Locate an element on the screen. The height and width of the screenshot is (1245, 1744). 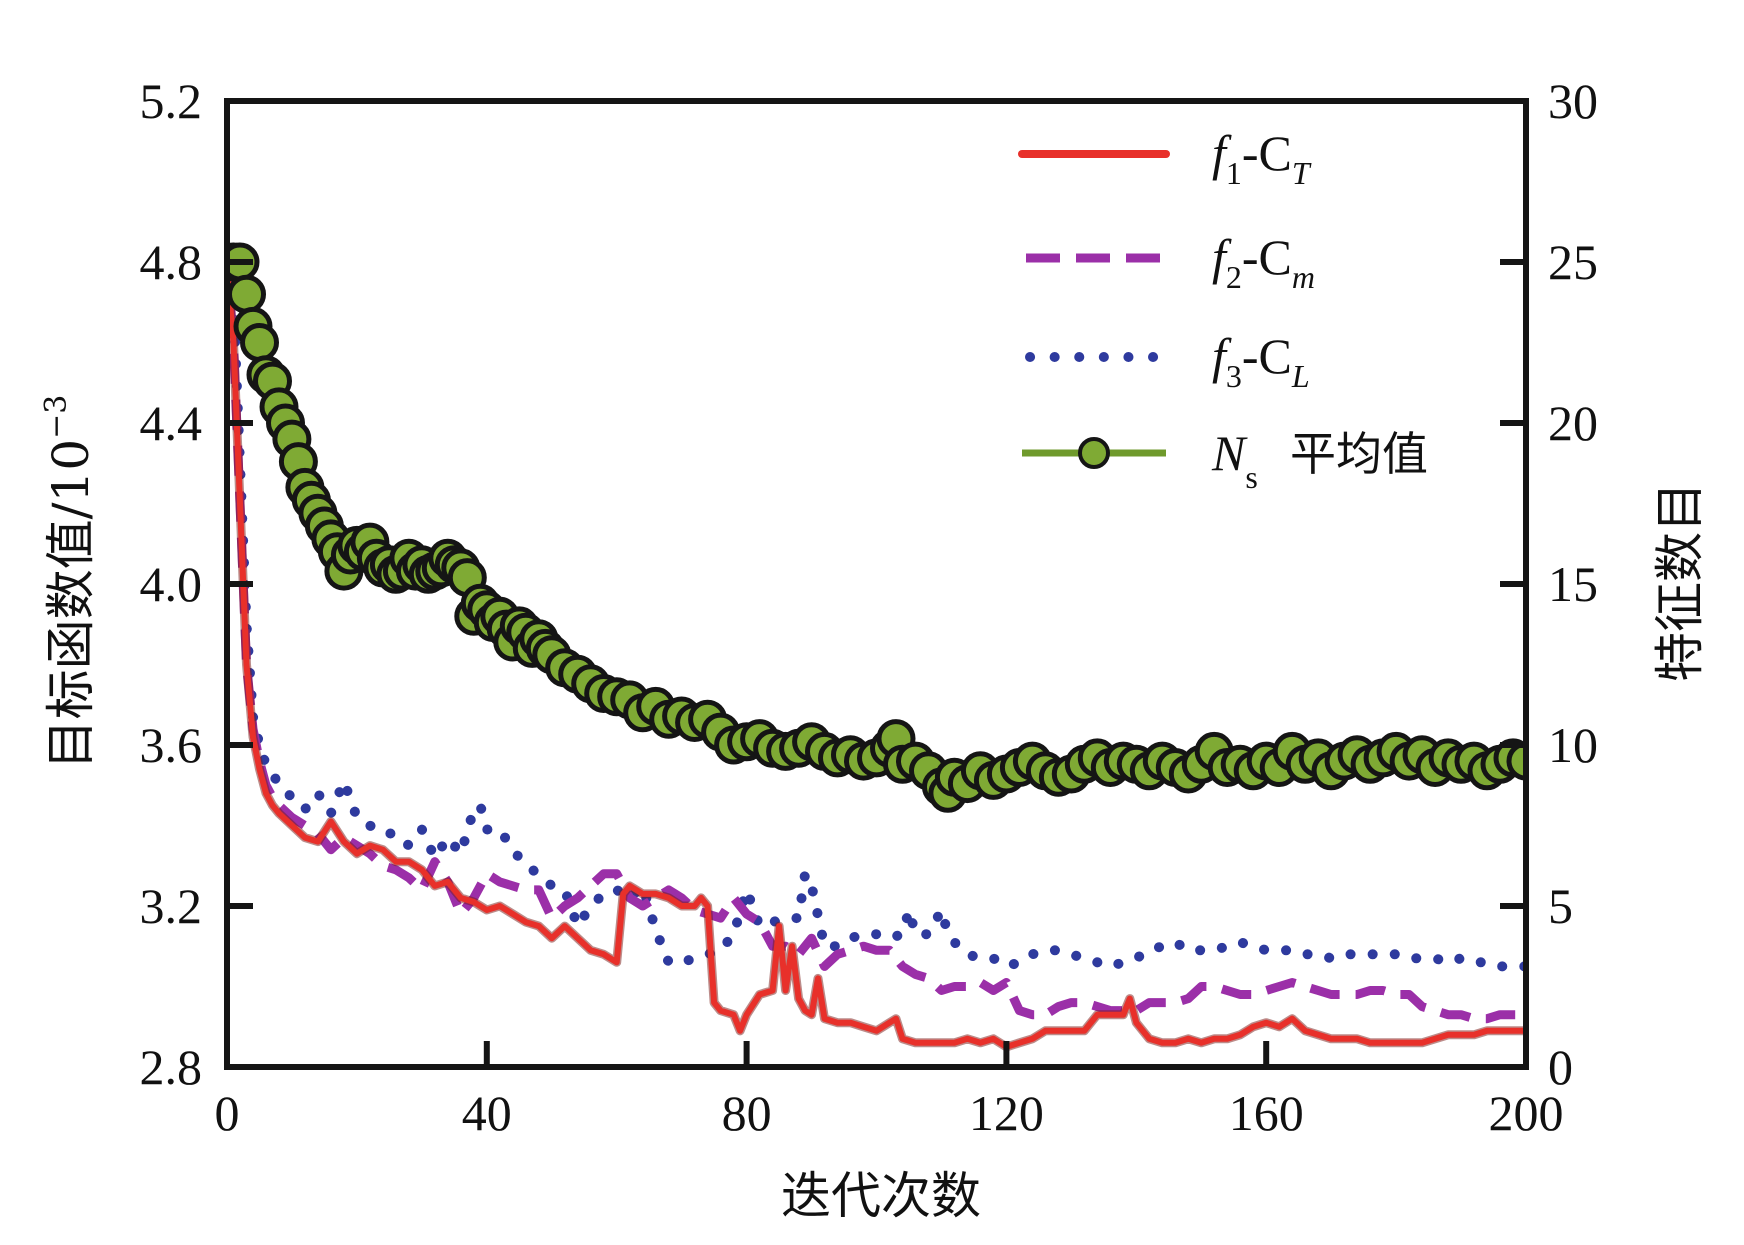
y-tick-label: 4.8 is located at coordinates (171, 262).